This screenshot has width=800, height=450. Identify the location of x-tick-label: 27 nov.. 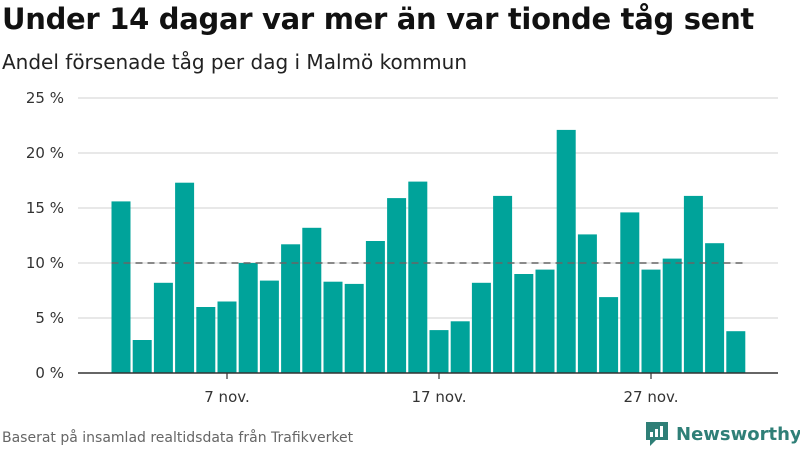
(650, 397).